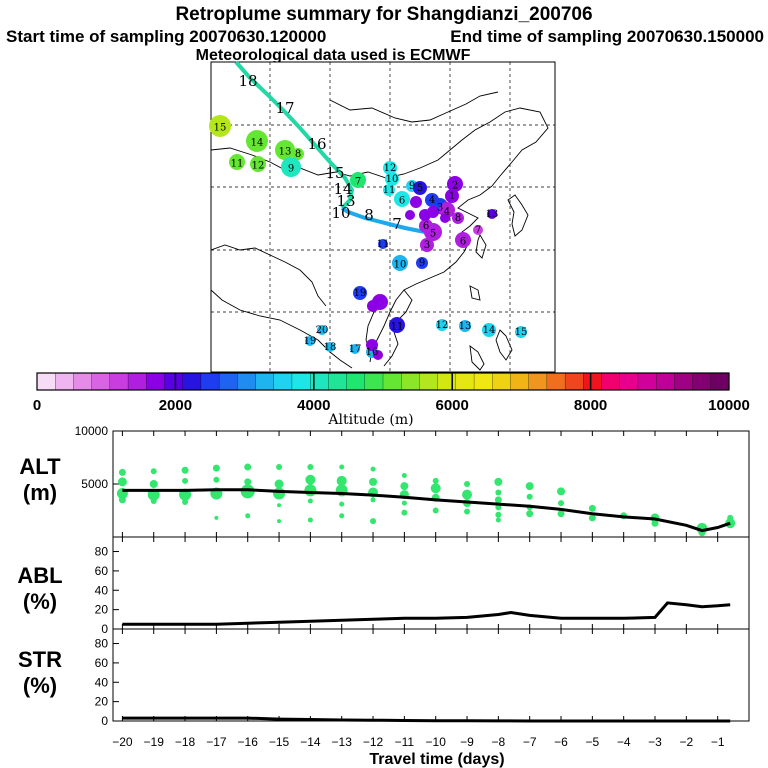  I want to click on trajectory-day-label: 15, so click(334, 173).